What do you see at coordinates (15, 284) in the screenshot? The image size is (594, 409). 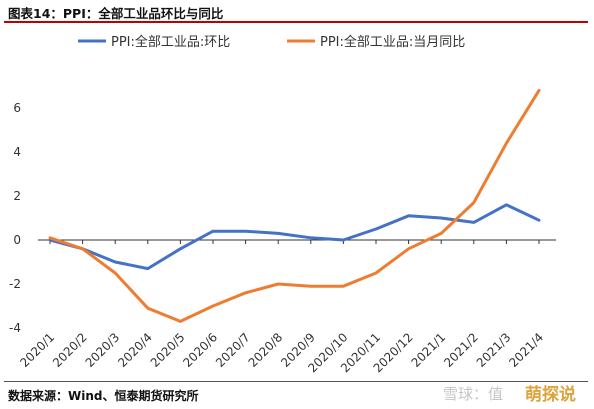 I see `y-tick-label: -2` at bounding box center [15, 284].